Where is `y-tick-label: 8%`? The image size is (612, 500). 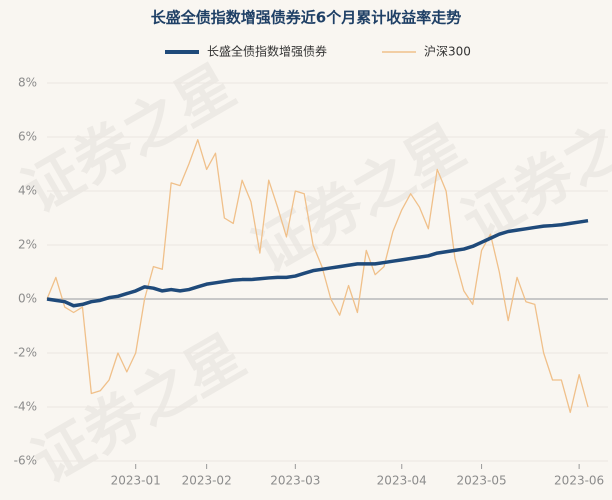 y-tick-label: 8% is located at coordinates (27, 83).